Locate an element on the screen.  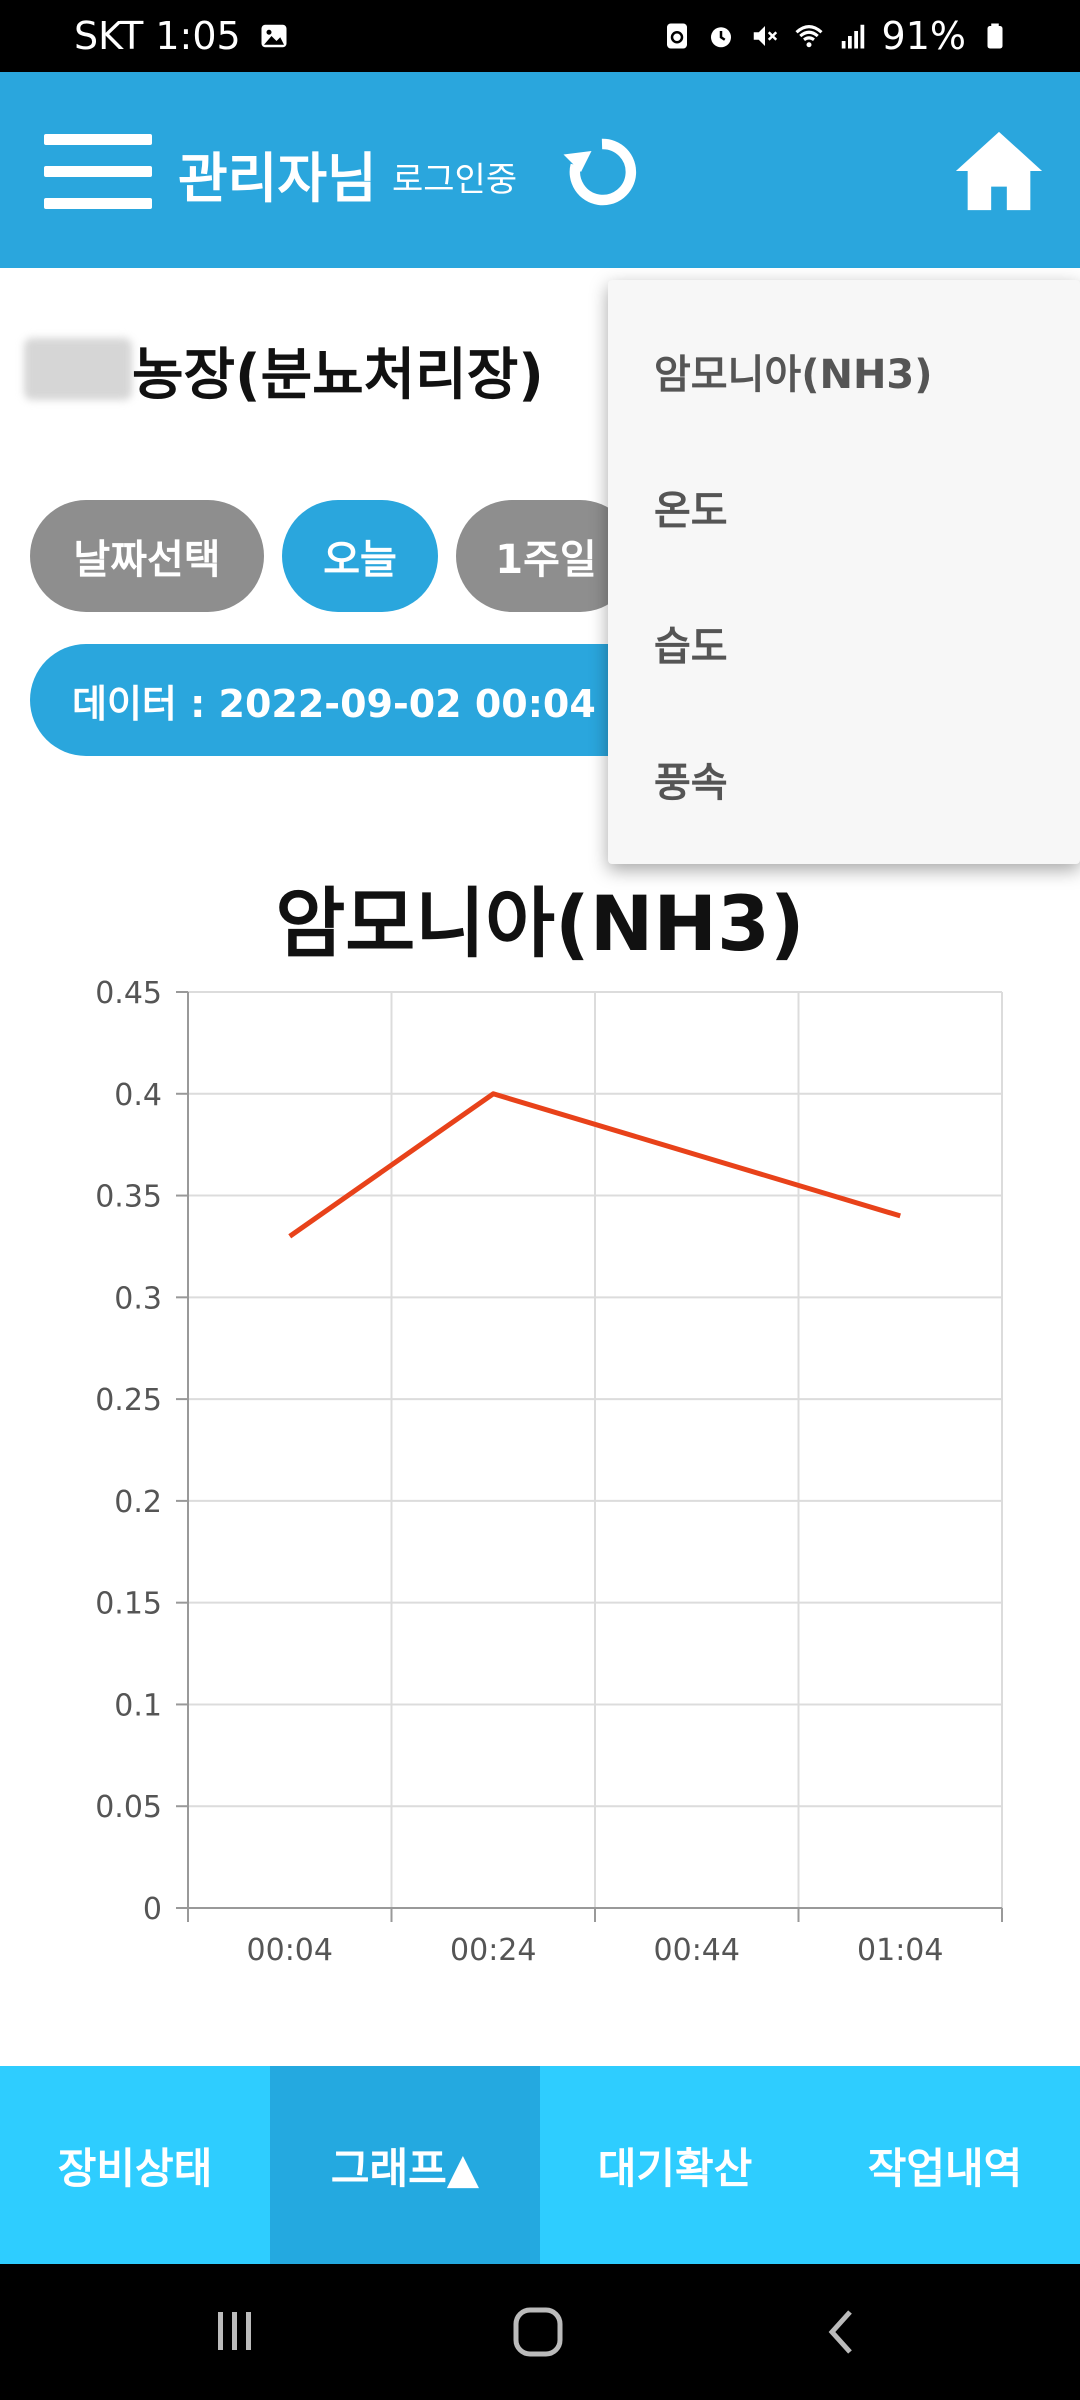
wifi-icon is located at coordinates (808, 36).